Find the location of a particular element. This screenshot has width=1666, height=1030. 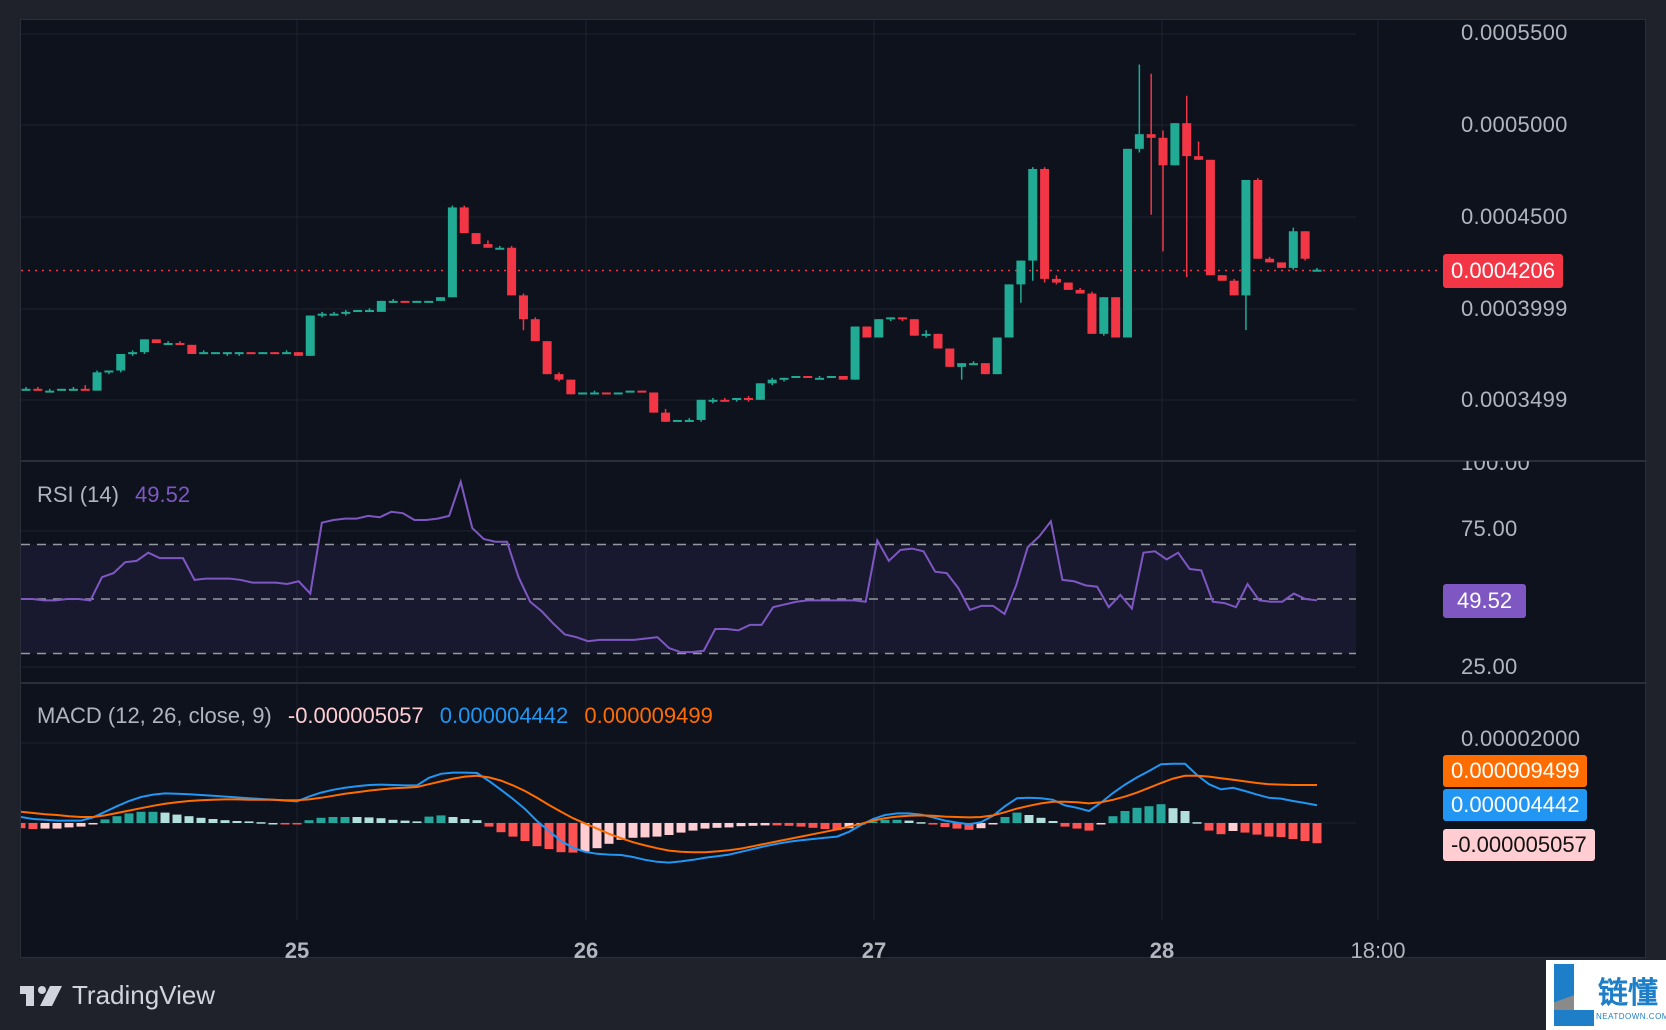

price-axis-label: 0.0003499 is located at coordinates (1514, 399).